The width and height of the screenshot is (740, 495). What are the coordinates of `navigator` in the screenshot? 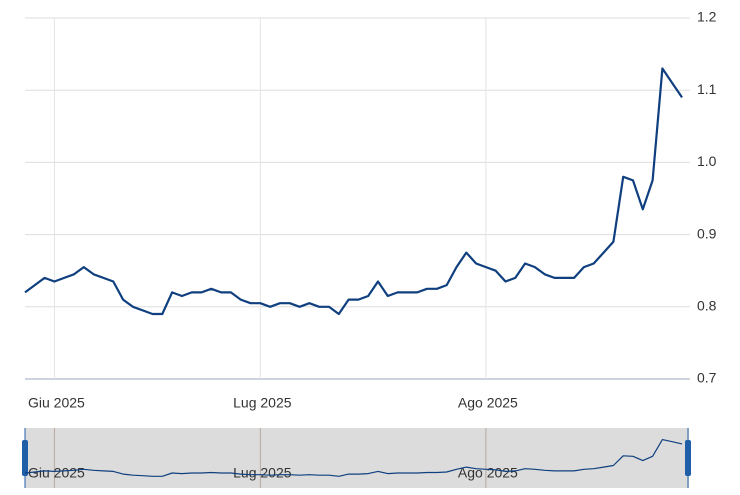 It's located at (356, 458).